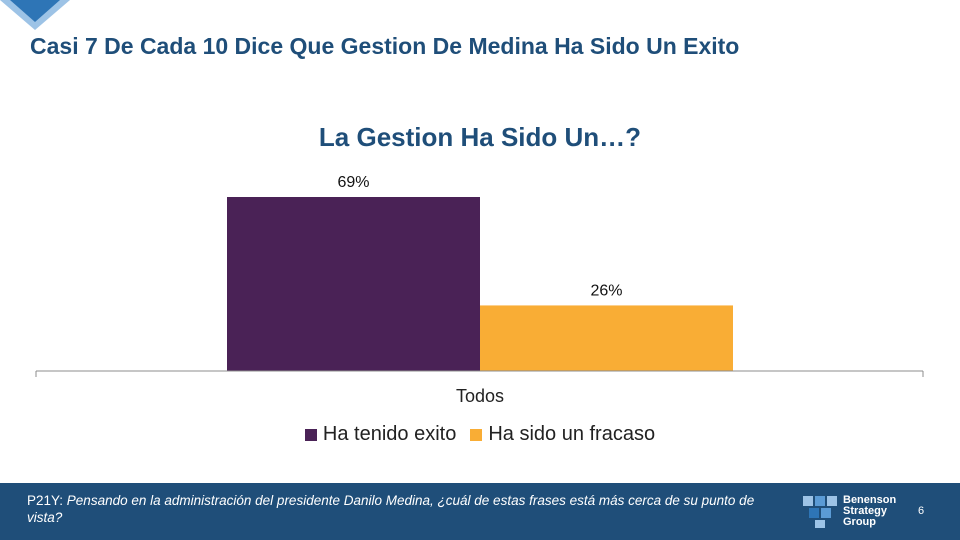  Describe the element at coordinates (310, 434) in the screenshot. I see `legend-swatch-exito` at that location.